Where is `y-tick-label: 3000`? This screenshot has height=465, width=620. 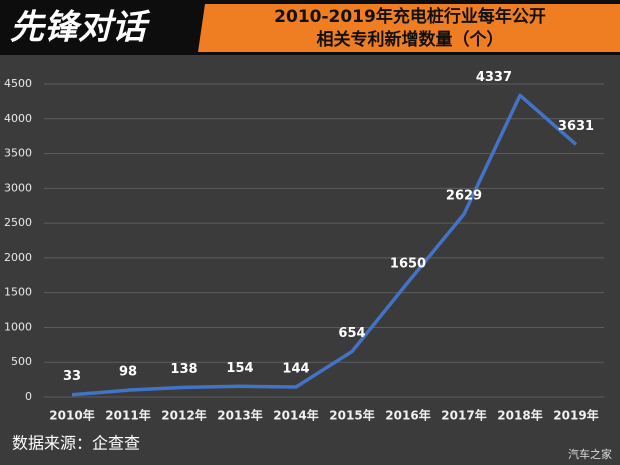 y-tick-label: 3000 is located at coordinates (18, 187).